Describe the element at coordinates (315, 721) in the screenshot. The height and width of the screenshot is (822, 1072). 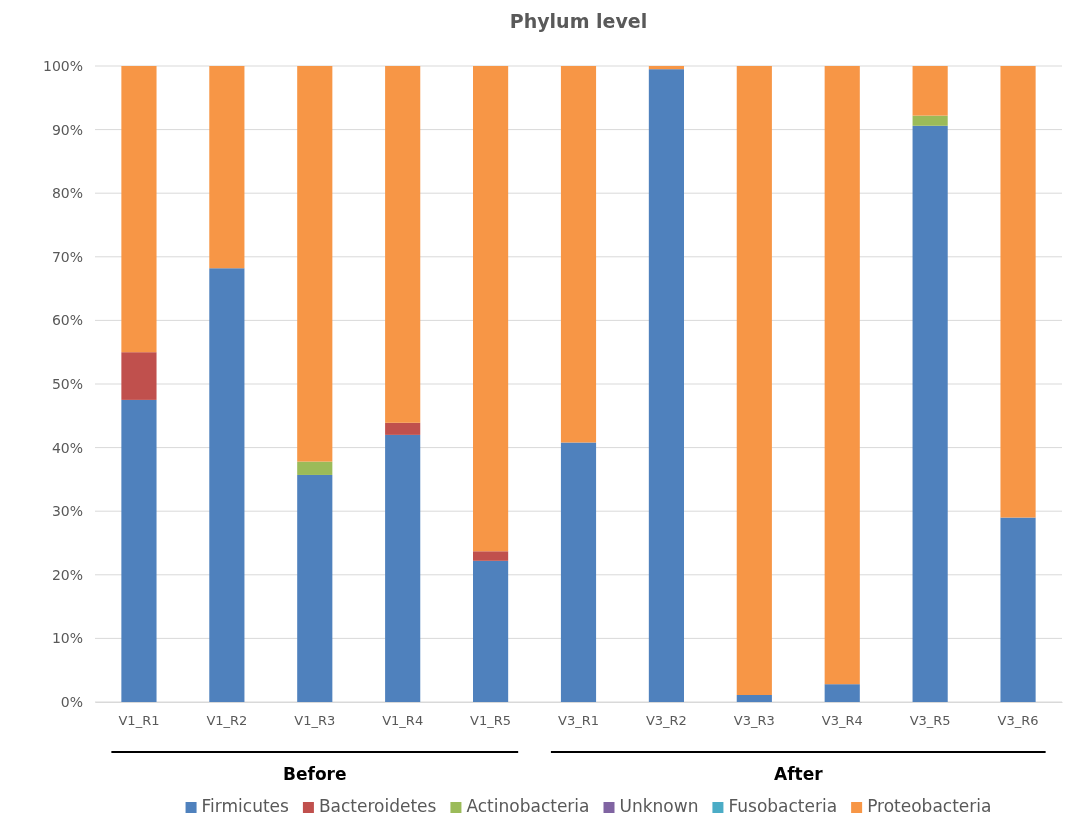
I see `x-tick-label: V1_R3` at that location.